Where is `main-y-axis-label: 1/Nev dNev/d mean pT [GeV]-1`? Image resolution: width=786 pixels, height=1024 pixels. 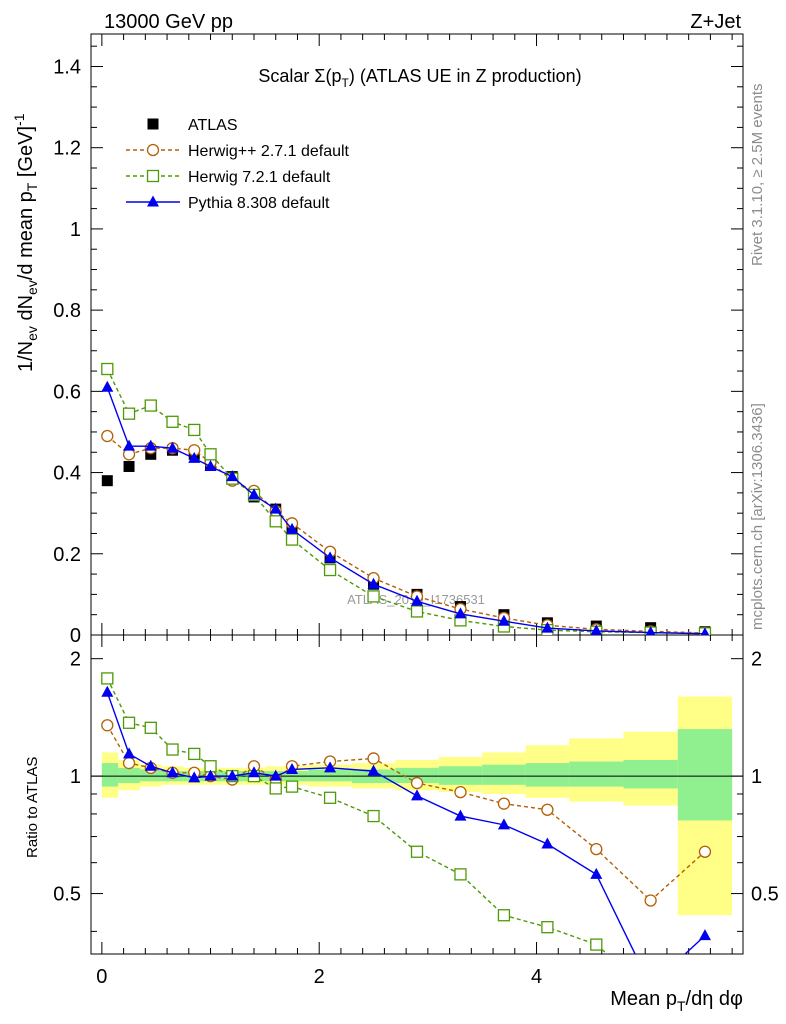 main-y-axis-label: 1/Nev dNev/d mean pT [GeV]-1 is located at coordinates (25, 242).